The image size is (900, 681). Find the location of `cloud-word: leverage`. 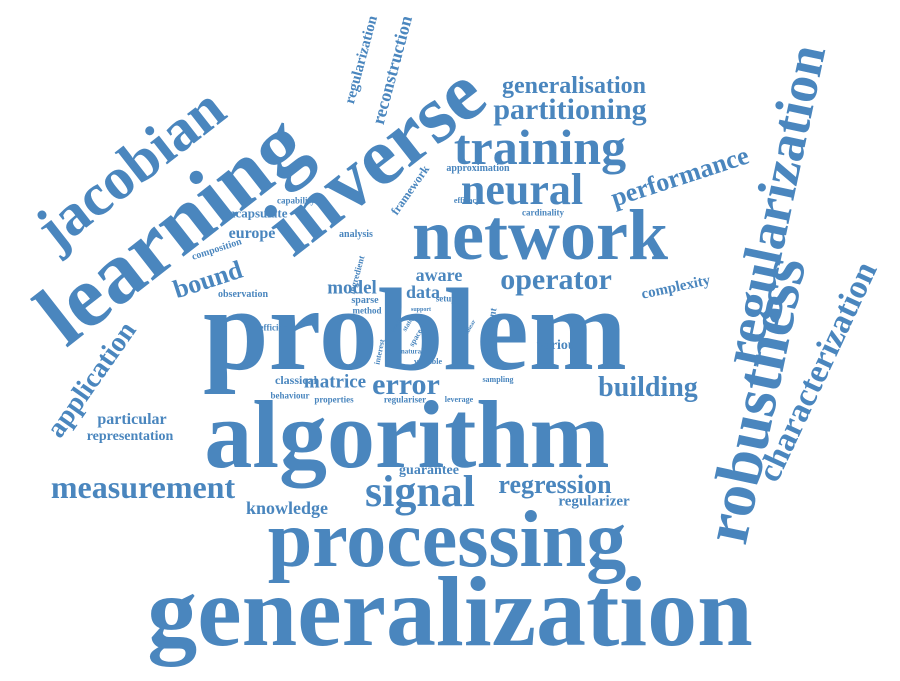

cloud-word: leverage is located at coordinates (459, 399).